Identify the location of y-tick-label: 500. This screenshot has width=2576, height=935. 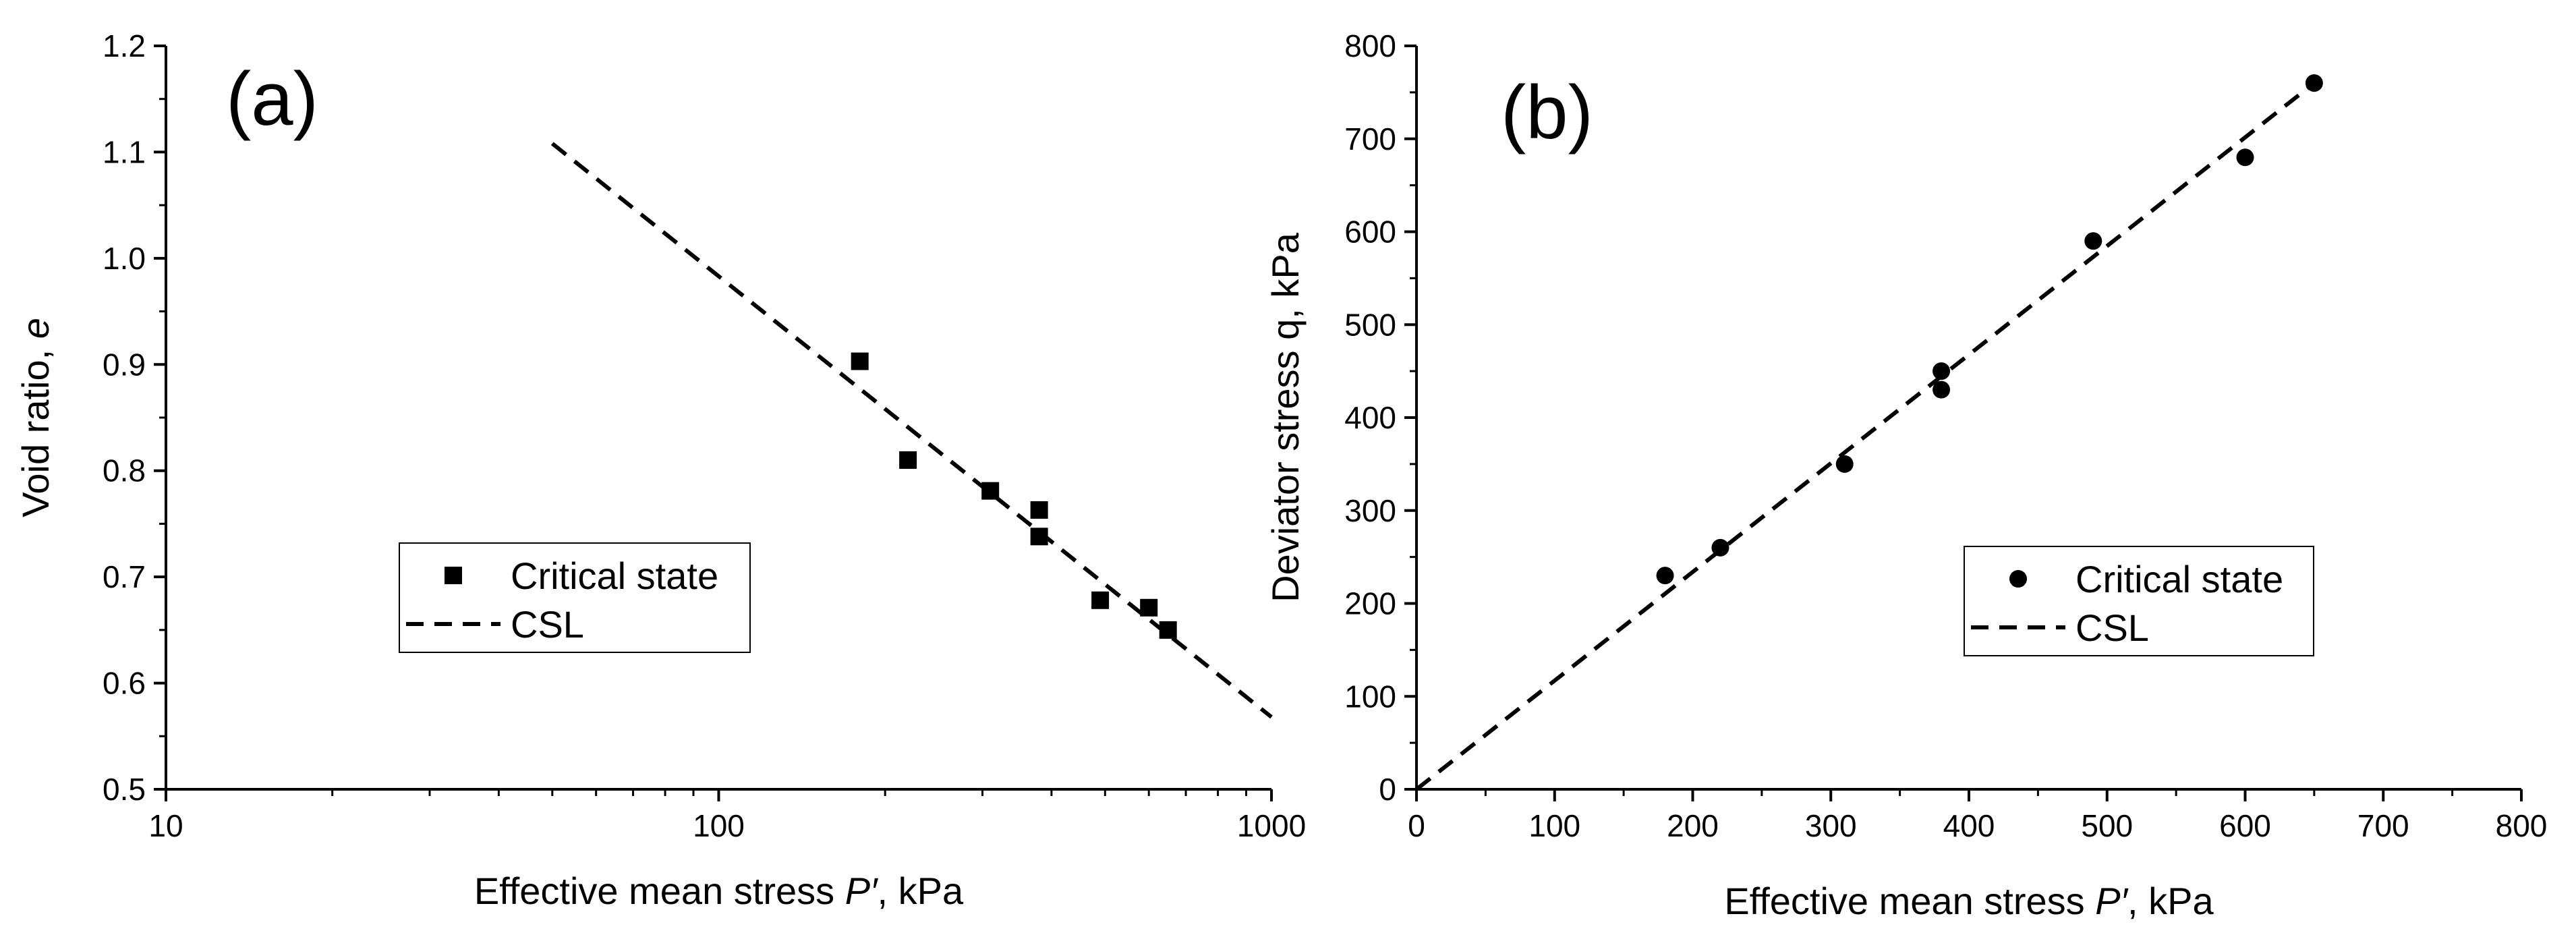
(1370, 325).